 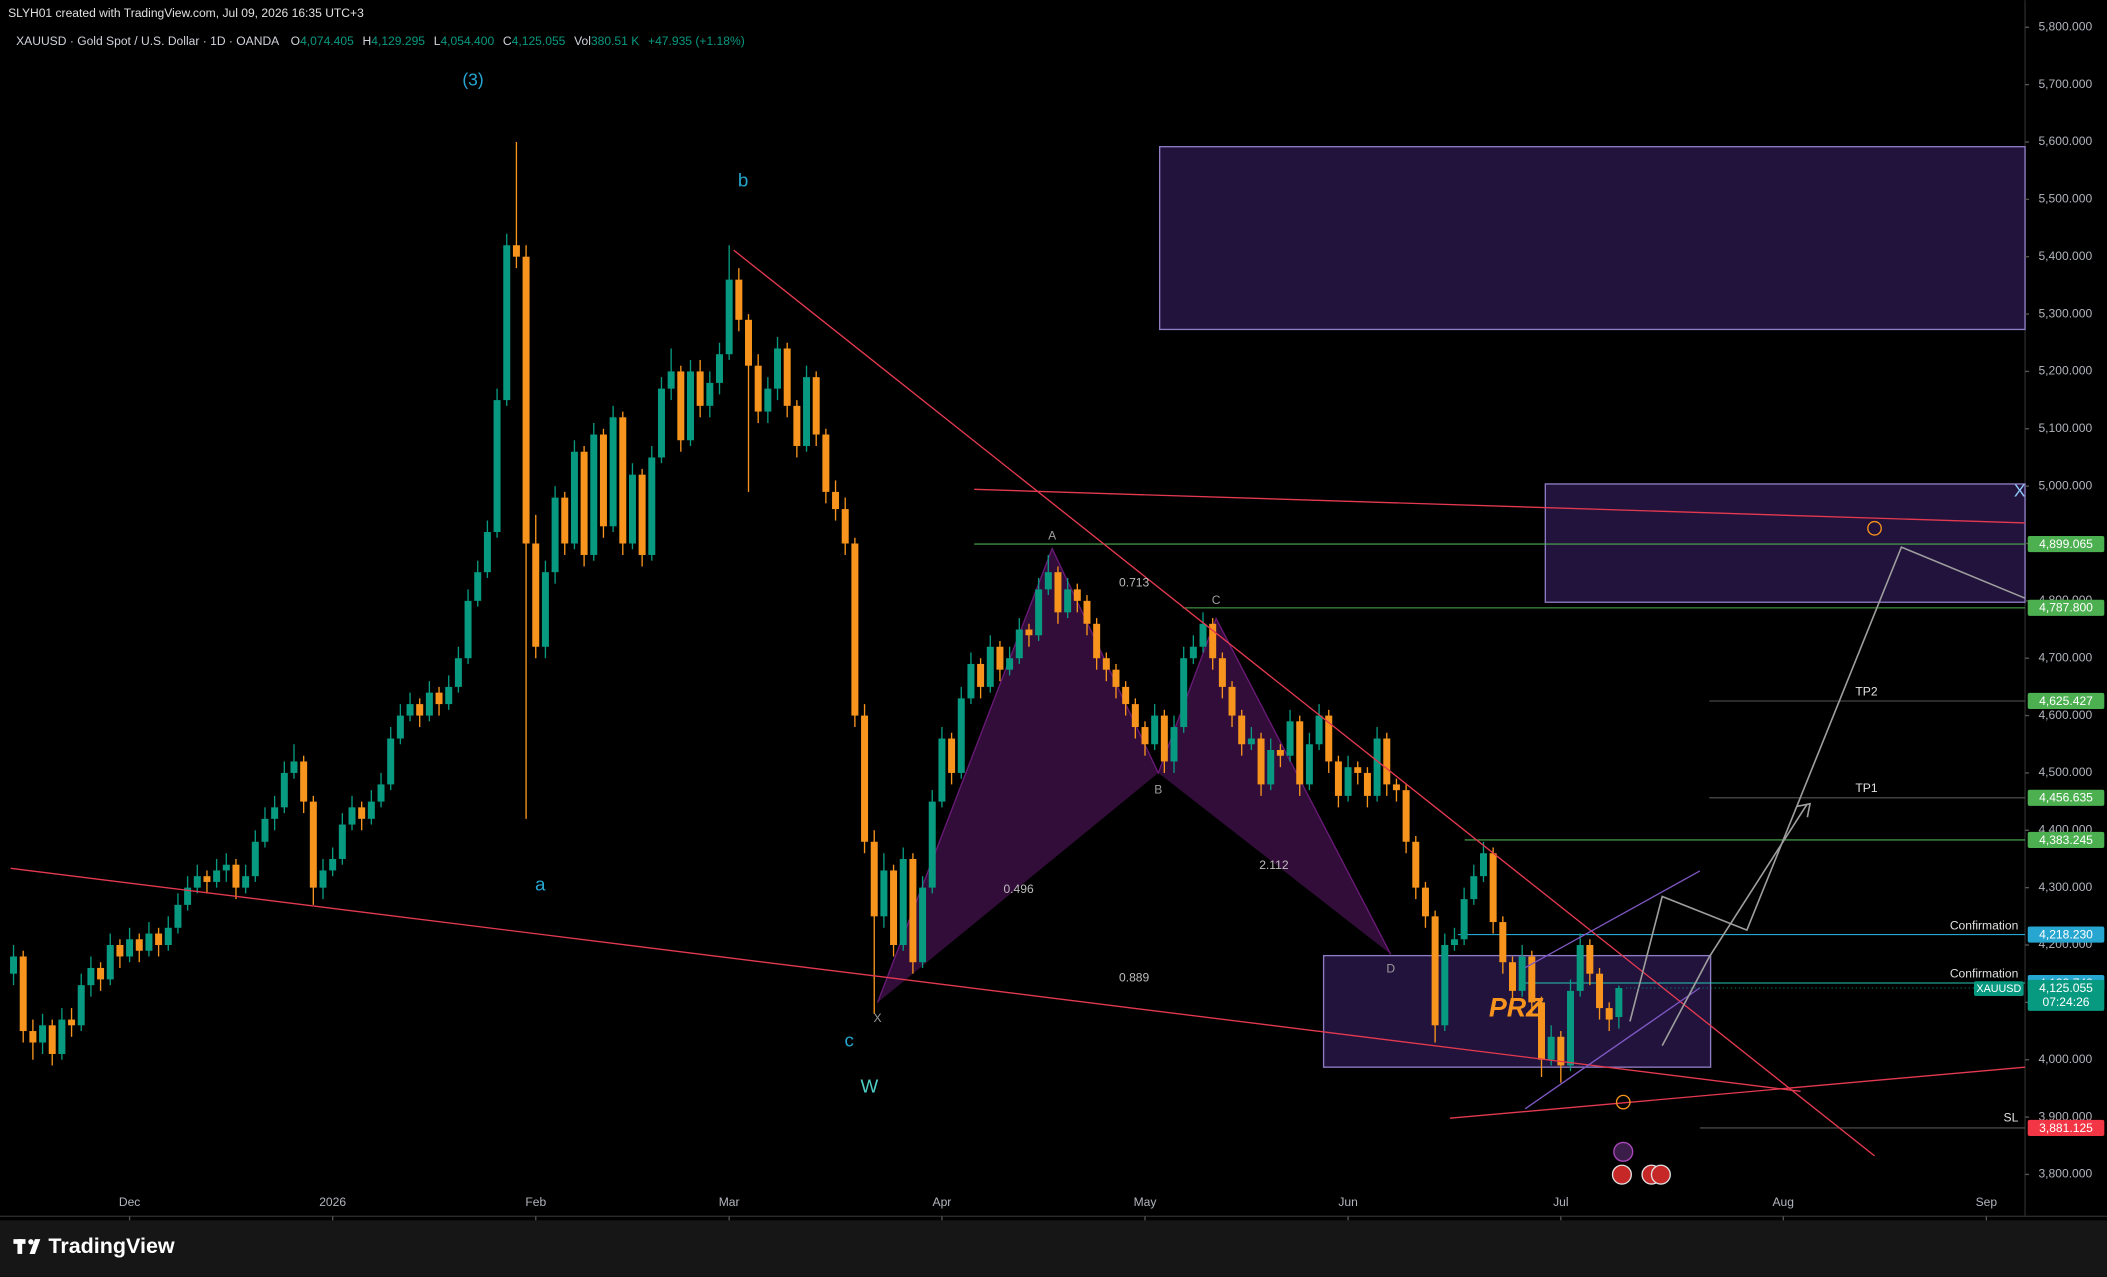 What do you see at coordinates (1998, 989) in the screenshot?
I see `symbol-badge` at bounding box center [1998, 989].